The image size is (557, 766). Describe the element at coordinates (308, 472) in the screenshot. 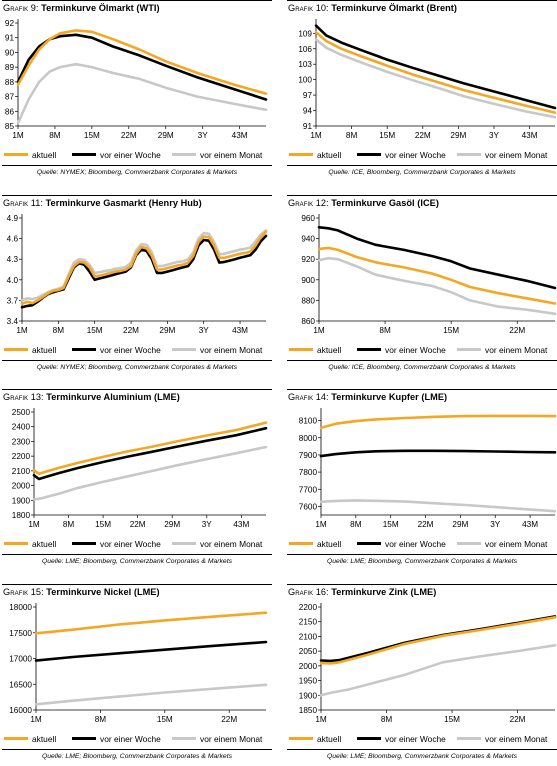

I see `y-tick-label: 7800` at that location.